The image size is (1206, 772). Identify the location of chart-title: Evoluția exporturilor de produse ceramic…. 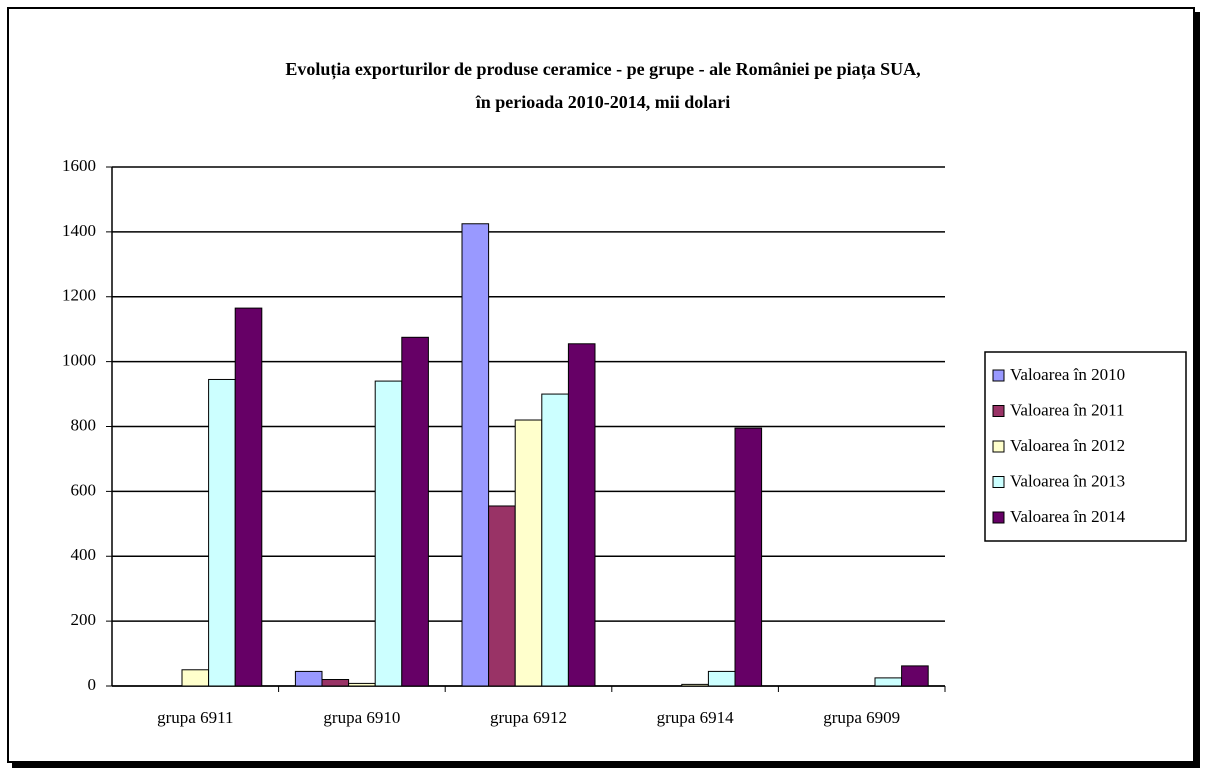
(602, 69).